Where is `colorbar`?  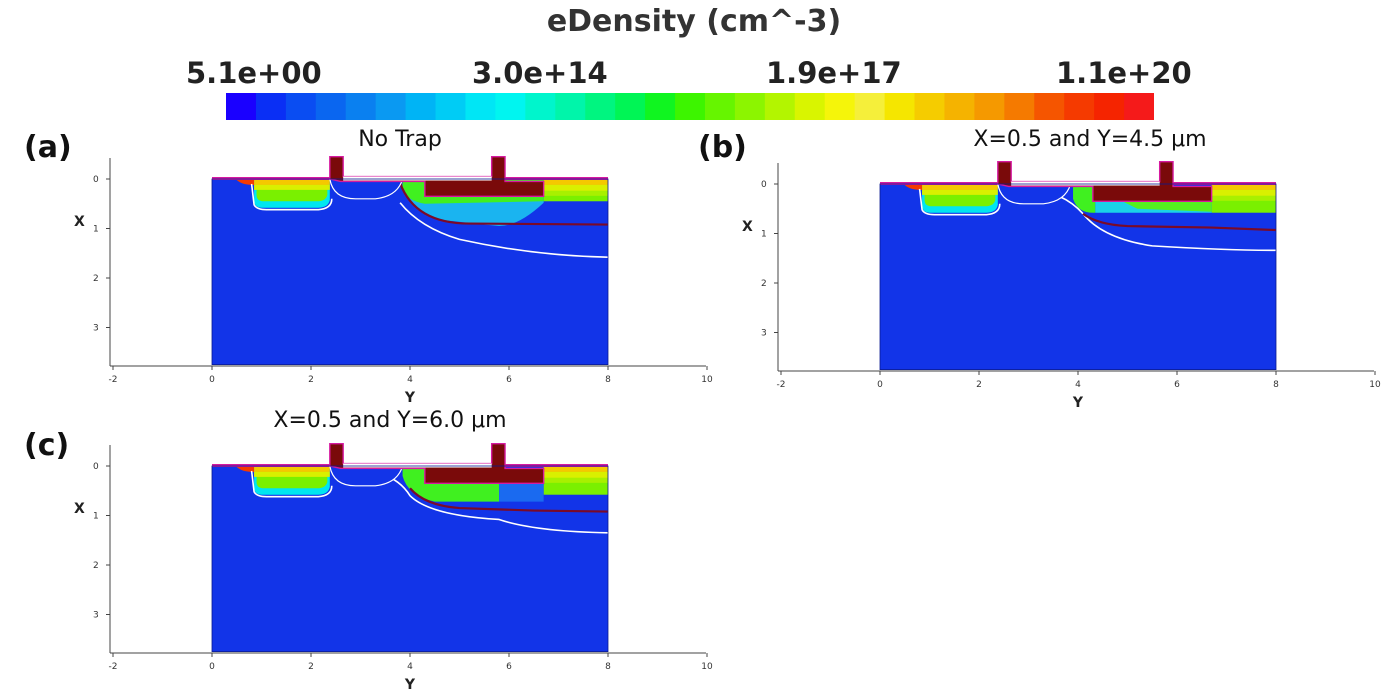 colorbar is located at coordinates (690, 106).